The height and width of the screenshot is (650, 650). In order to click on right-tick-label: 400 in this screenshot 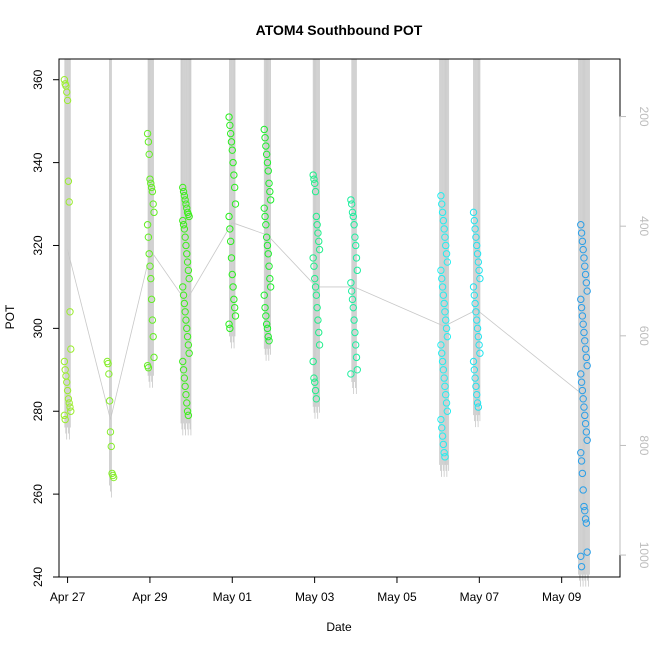, I will do `click(643, 226)`.